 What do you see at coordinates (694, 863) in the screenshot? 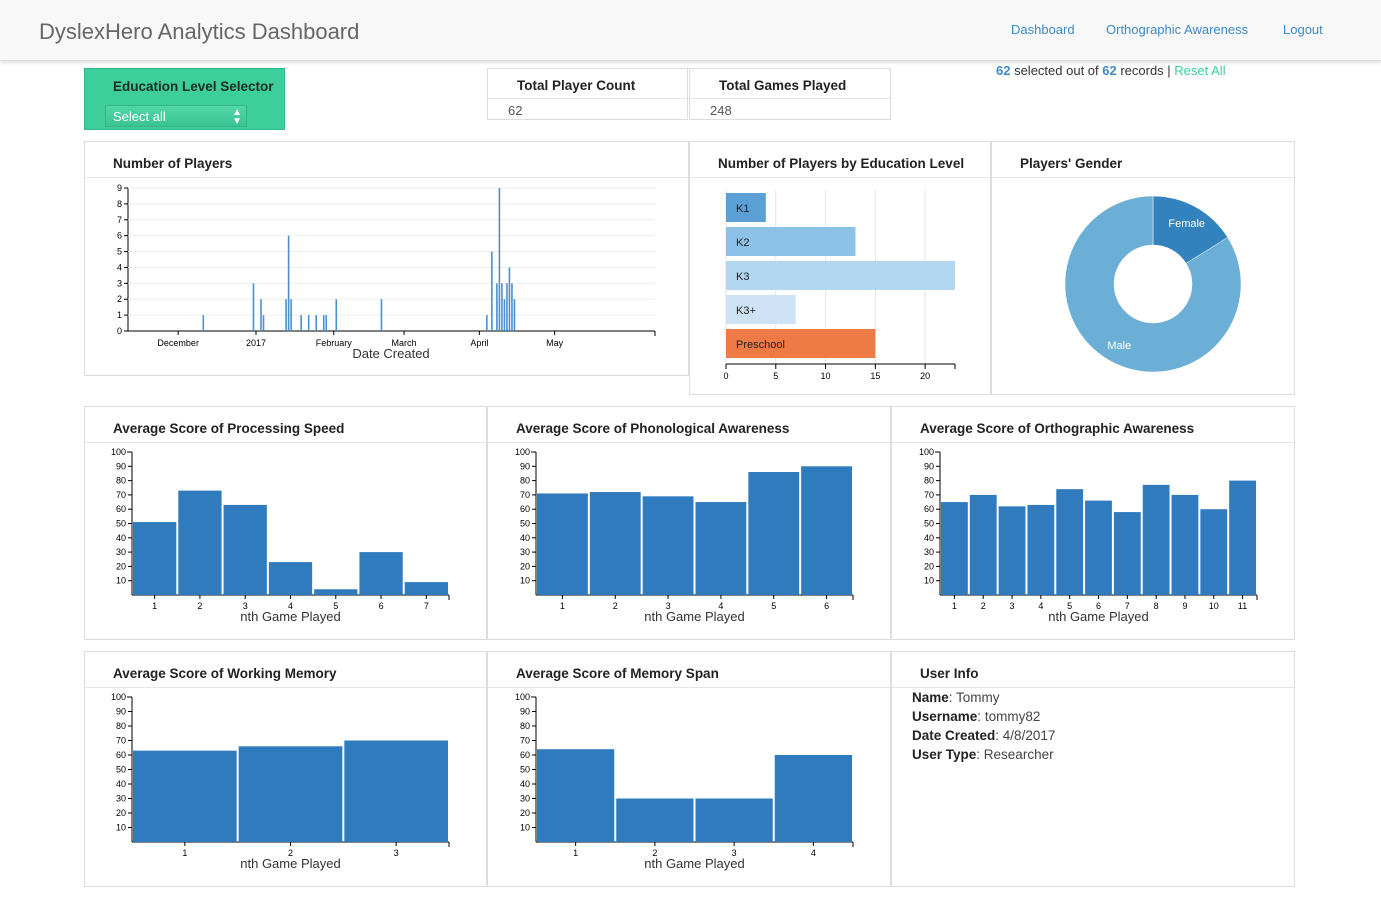
I see `x-axis-label: nth Game Played` at bounding box center [694, 863].